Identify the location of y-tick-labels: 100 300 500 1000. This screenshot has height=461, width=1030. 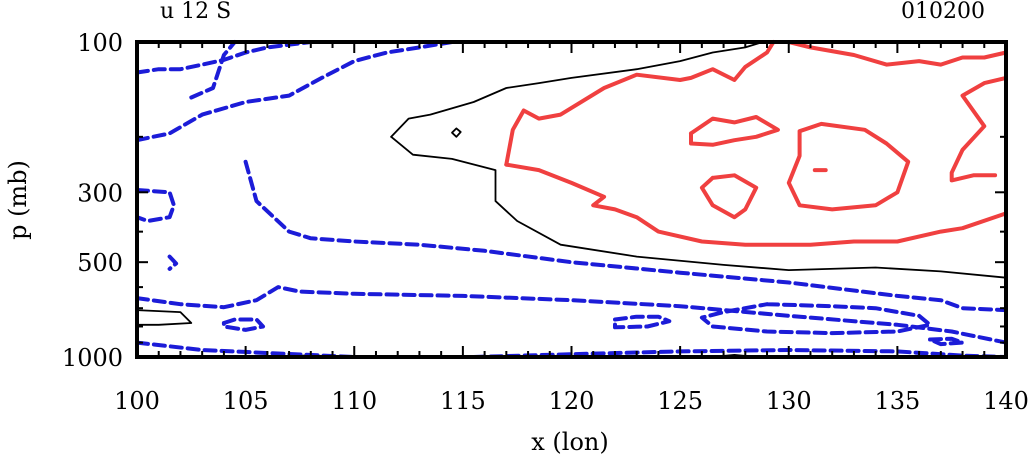
(92, 200).